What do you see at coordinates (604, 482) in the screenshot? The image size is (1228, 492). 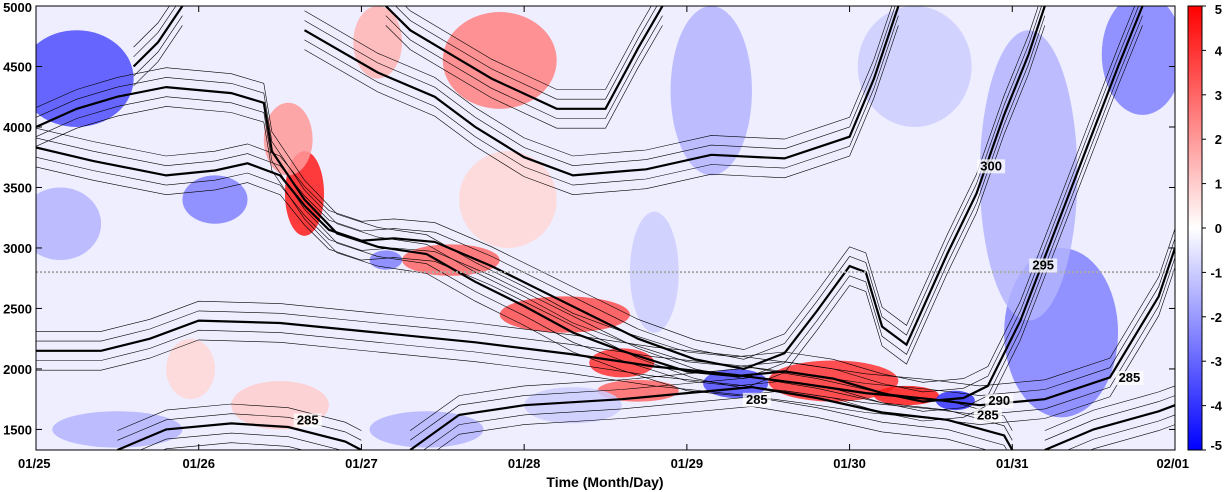 I see `x-axis-title: Time (Month/Day)` at bounding box center [604, 482].